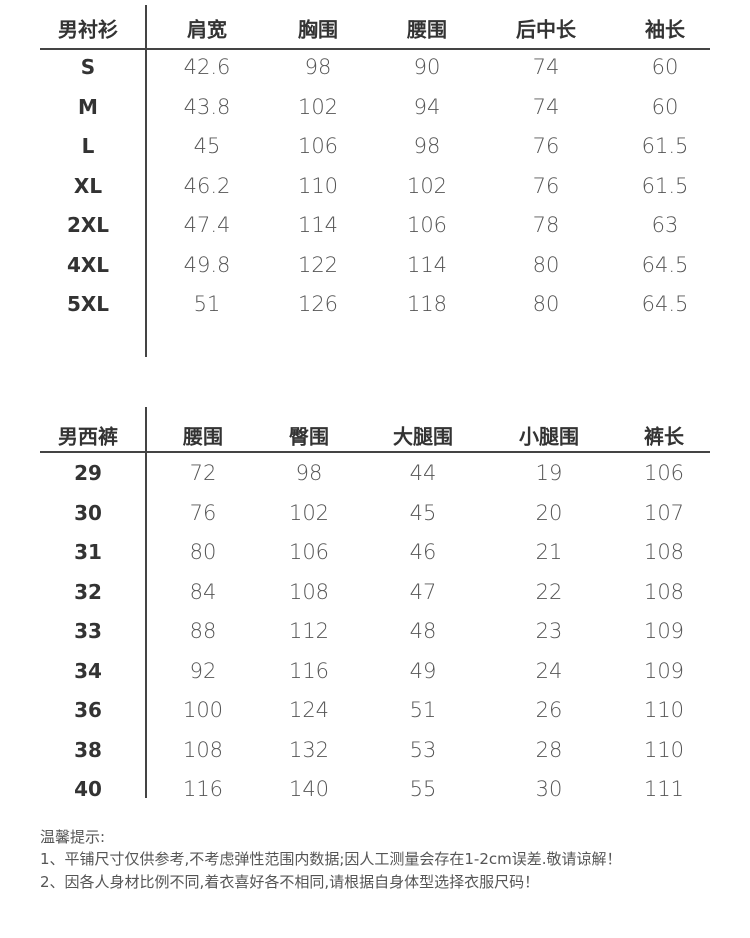 The image size is (750, 938). Describe the element at coordinates (549, 749) in the screenshot. I see `table-cell: 28` at that location.